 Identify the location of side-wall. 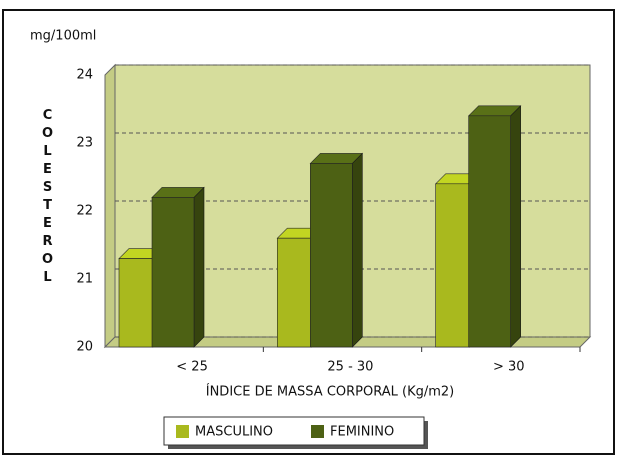
(110, 206).